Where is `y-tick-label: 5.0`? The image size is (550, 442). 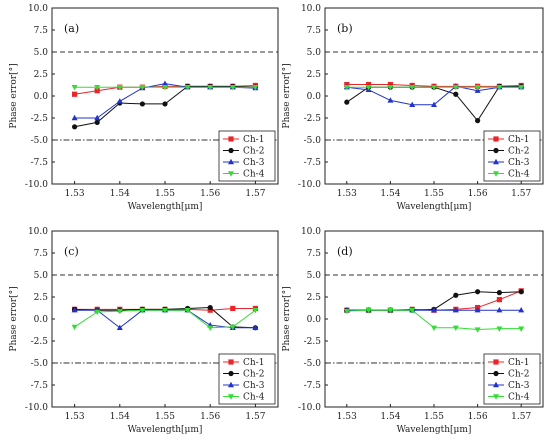
y-tick-label: 5.0 is located at coordinates (314, 276).